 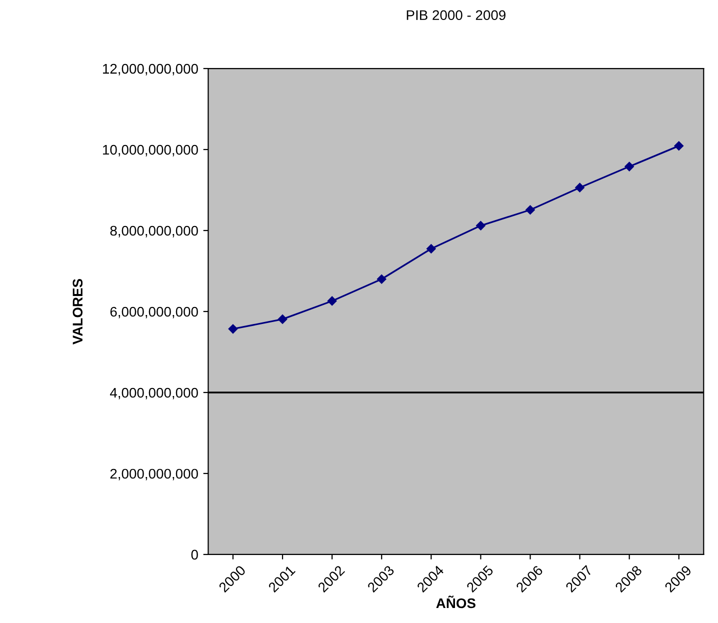 I want to click on y-tick-label: 8,000,000,000, so click(x=154, y=232).